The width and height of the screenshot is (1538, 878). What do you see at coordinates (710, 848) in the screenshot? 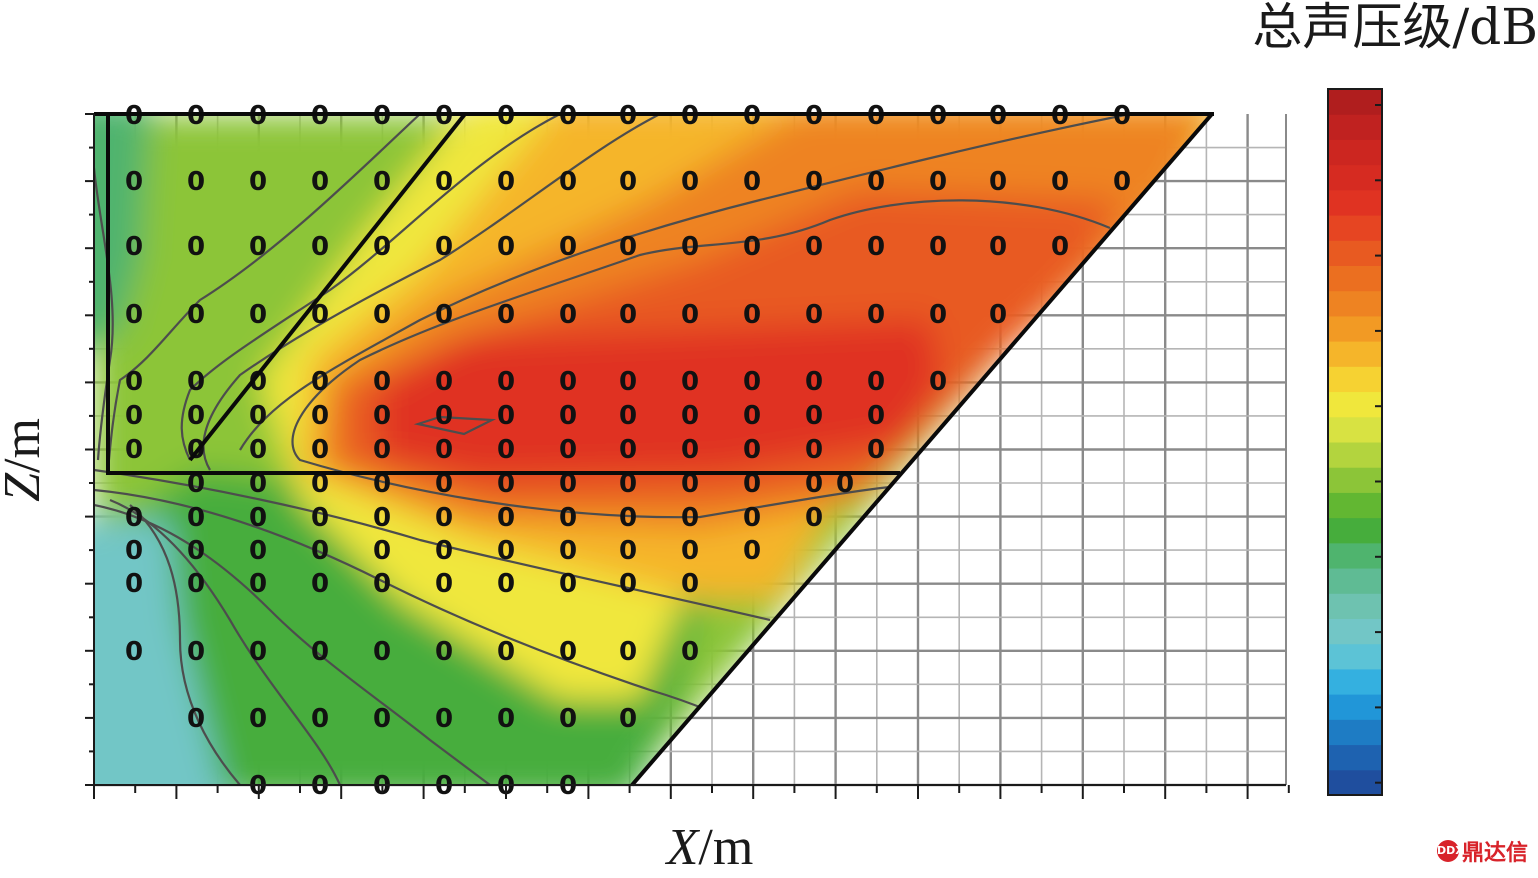
I see `x-axis-label: X/m` at bounding box center [710, 848].